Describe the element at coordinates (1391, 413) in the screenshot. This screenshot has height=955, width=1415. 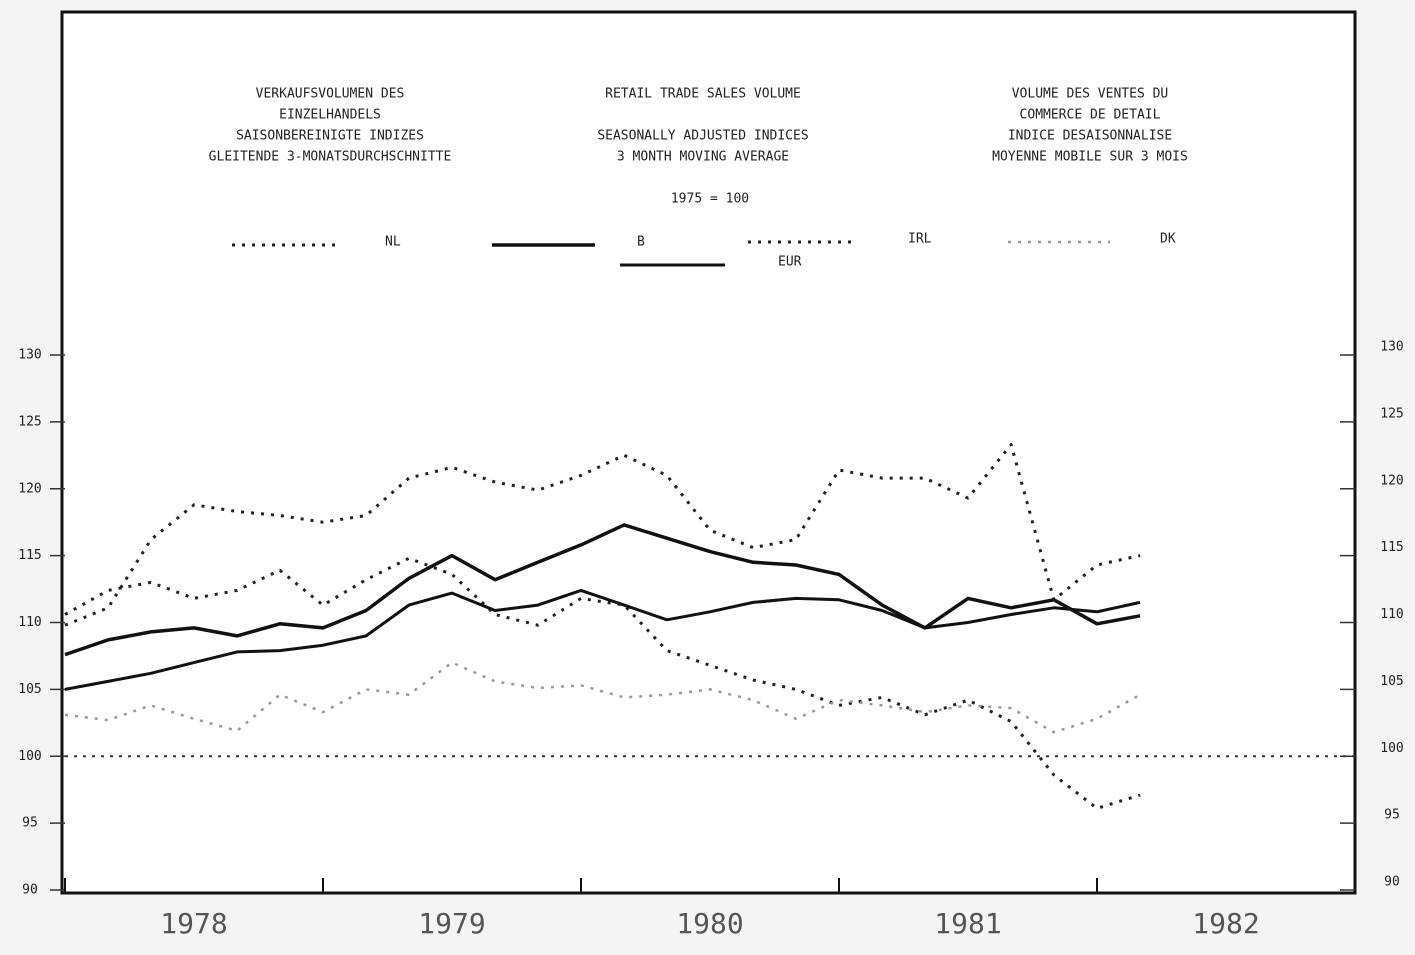
I see `y-tick-label-right: 125` at that location.